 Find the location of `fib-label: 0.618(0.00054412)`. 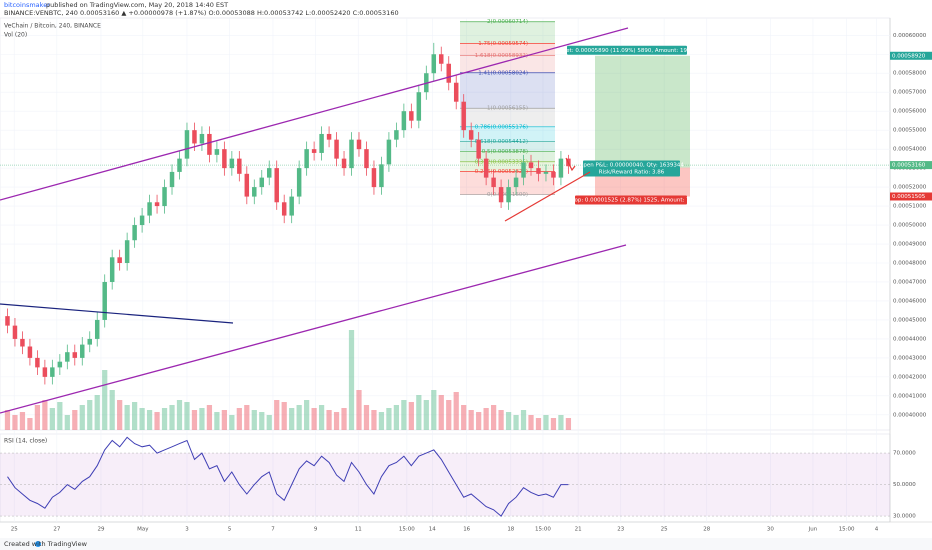

fib-label: 0.618(0.00054412) is located at coordinates (501, 142).